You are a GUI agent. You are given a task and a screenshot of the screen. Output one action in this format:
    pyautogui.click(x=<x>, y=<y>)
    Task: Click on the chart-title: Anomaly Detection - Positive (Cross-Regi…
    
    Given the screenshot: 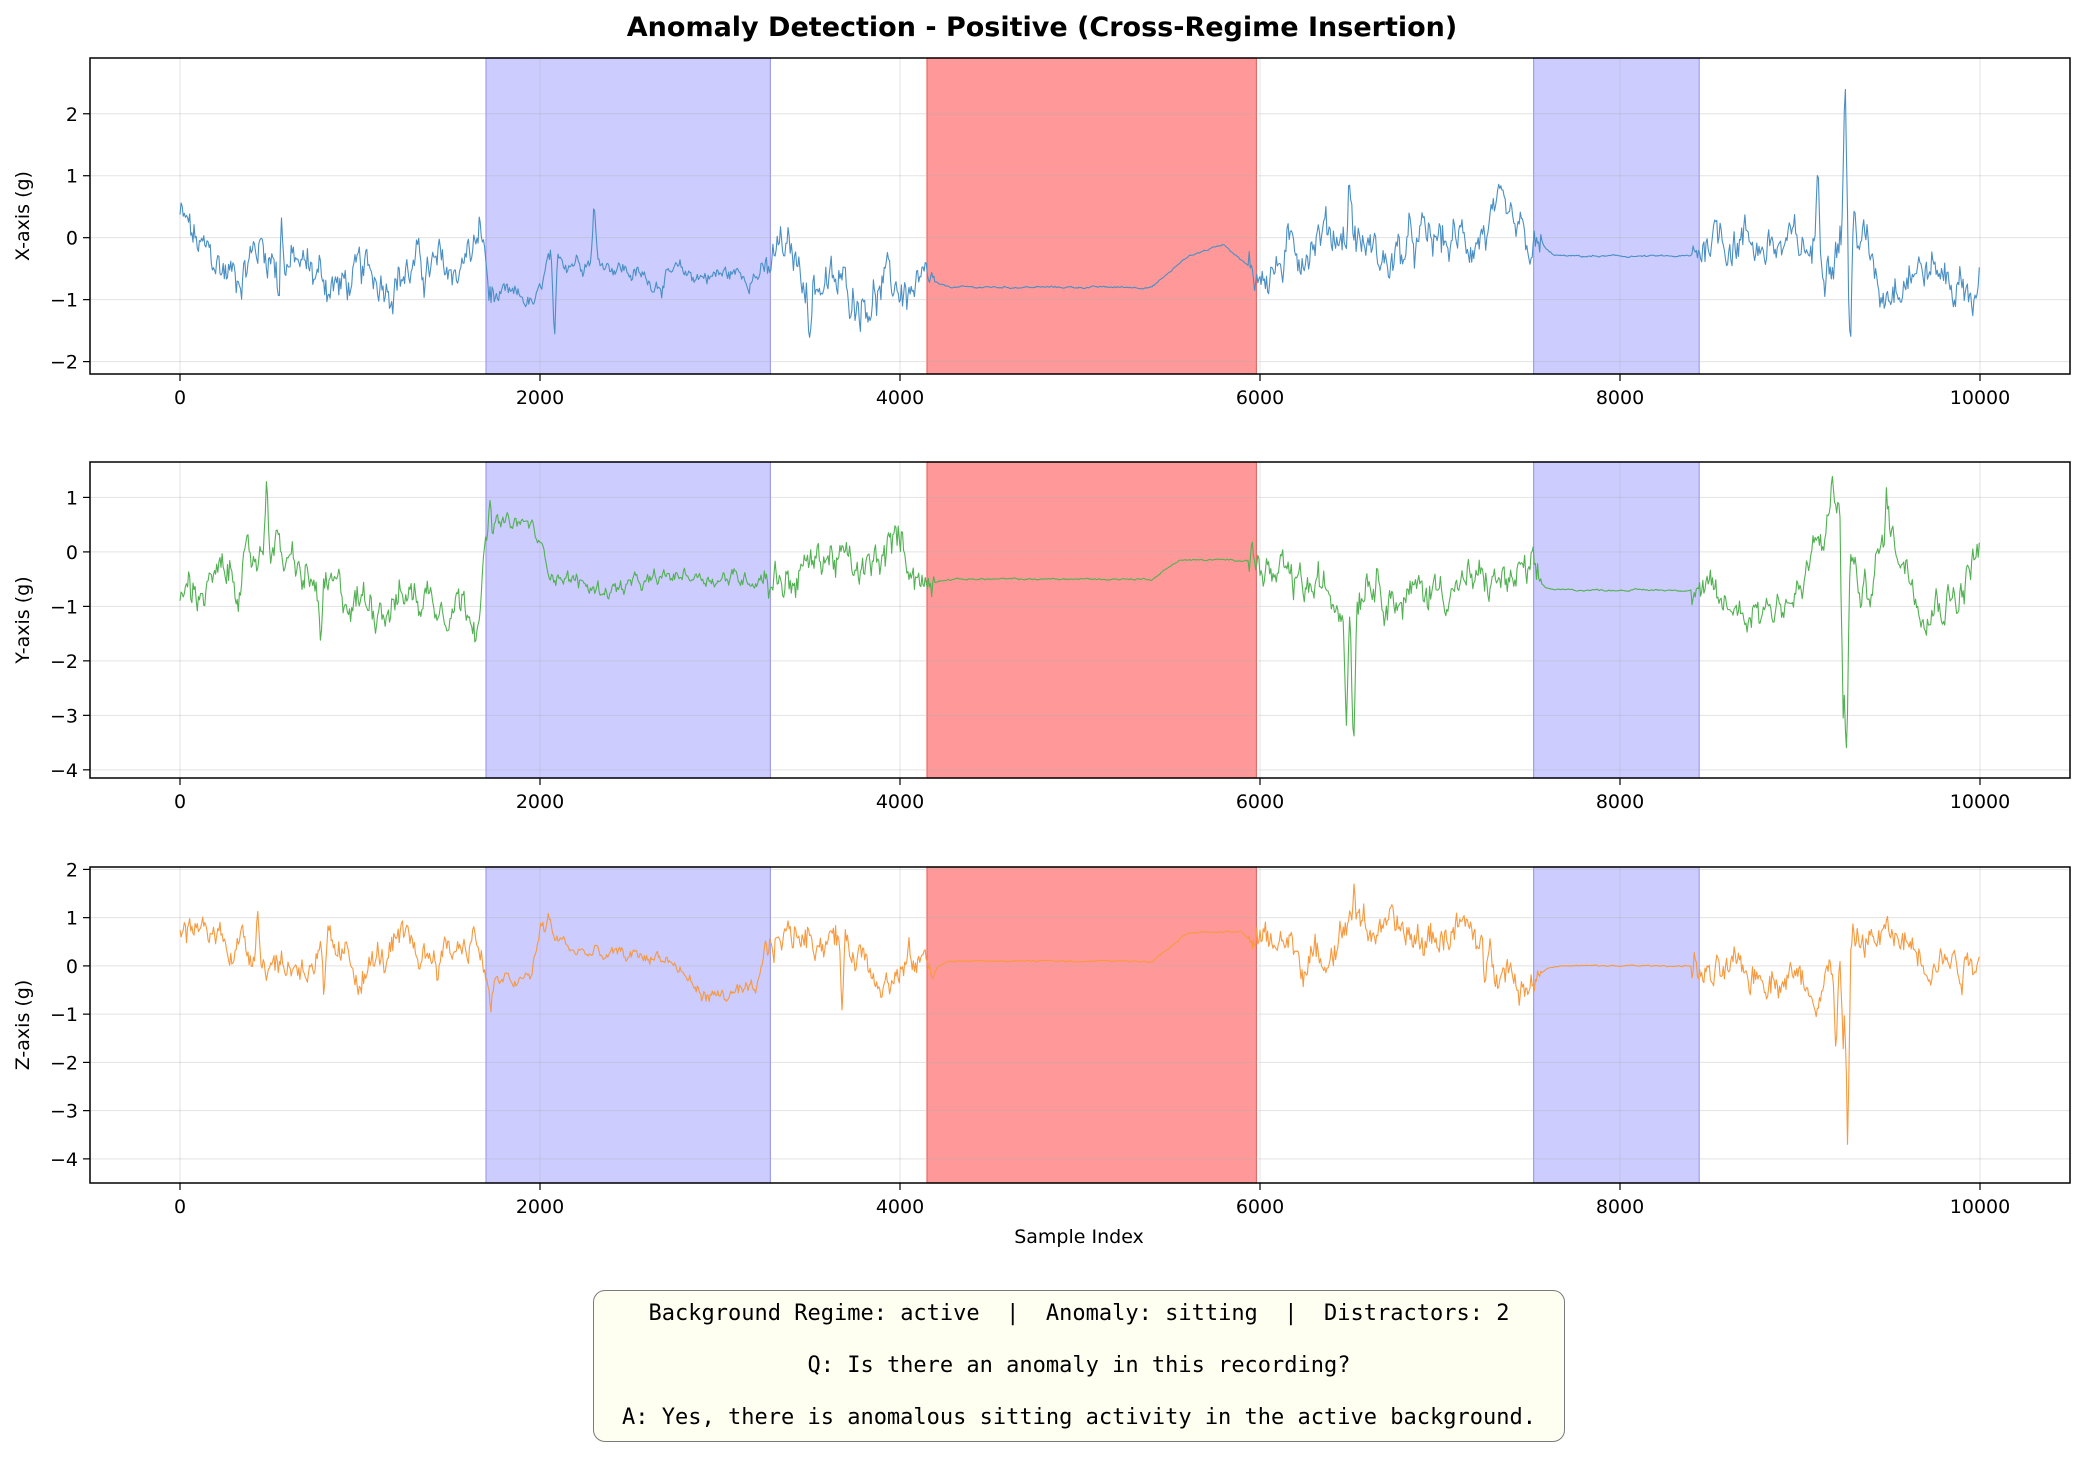 What is the action you would take?
    pyautogui.click(x=1042, y=27)
    